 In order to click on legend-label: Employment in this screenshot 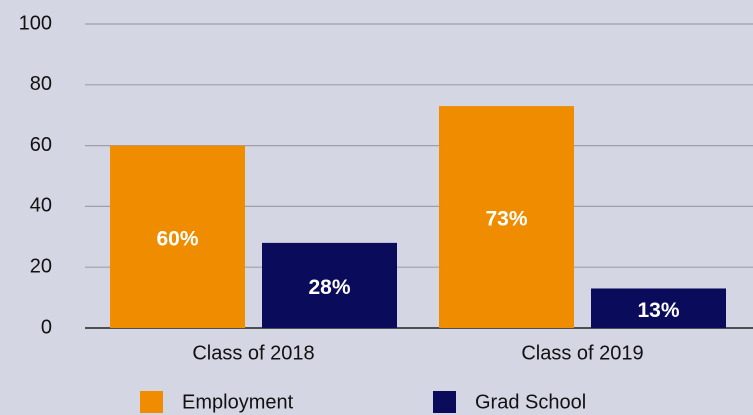, I will do `click(238, 402)`.